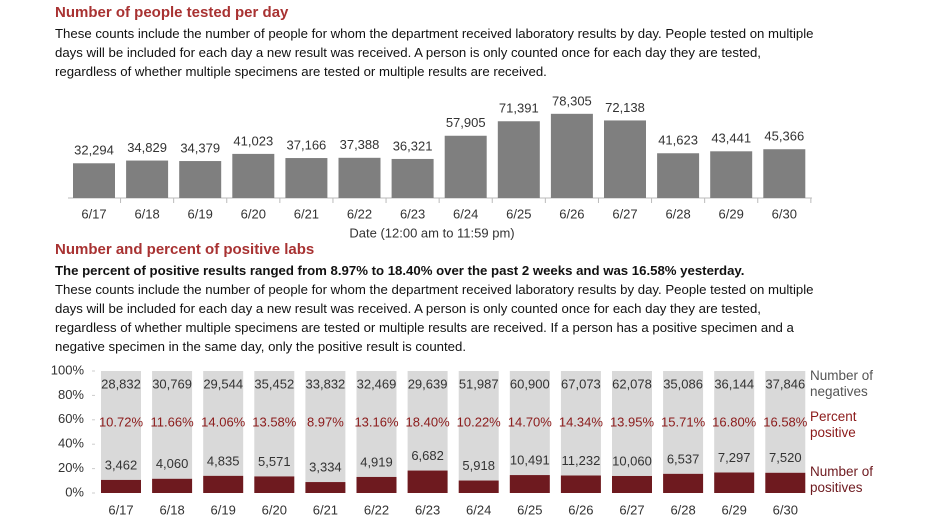 The image size is (932, 524). I want to click on value-label: 16.58%, so click(785, 421).